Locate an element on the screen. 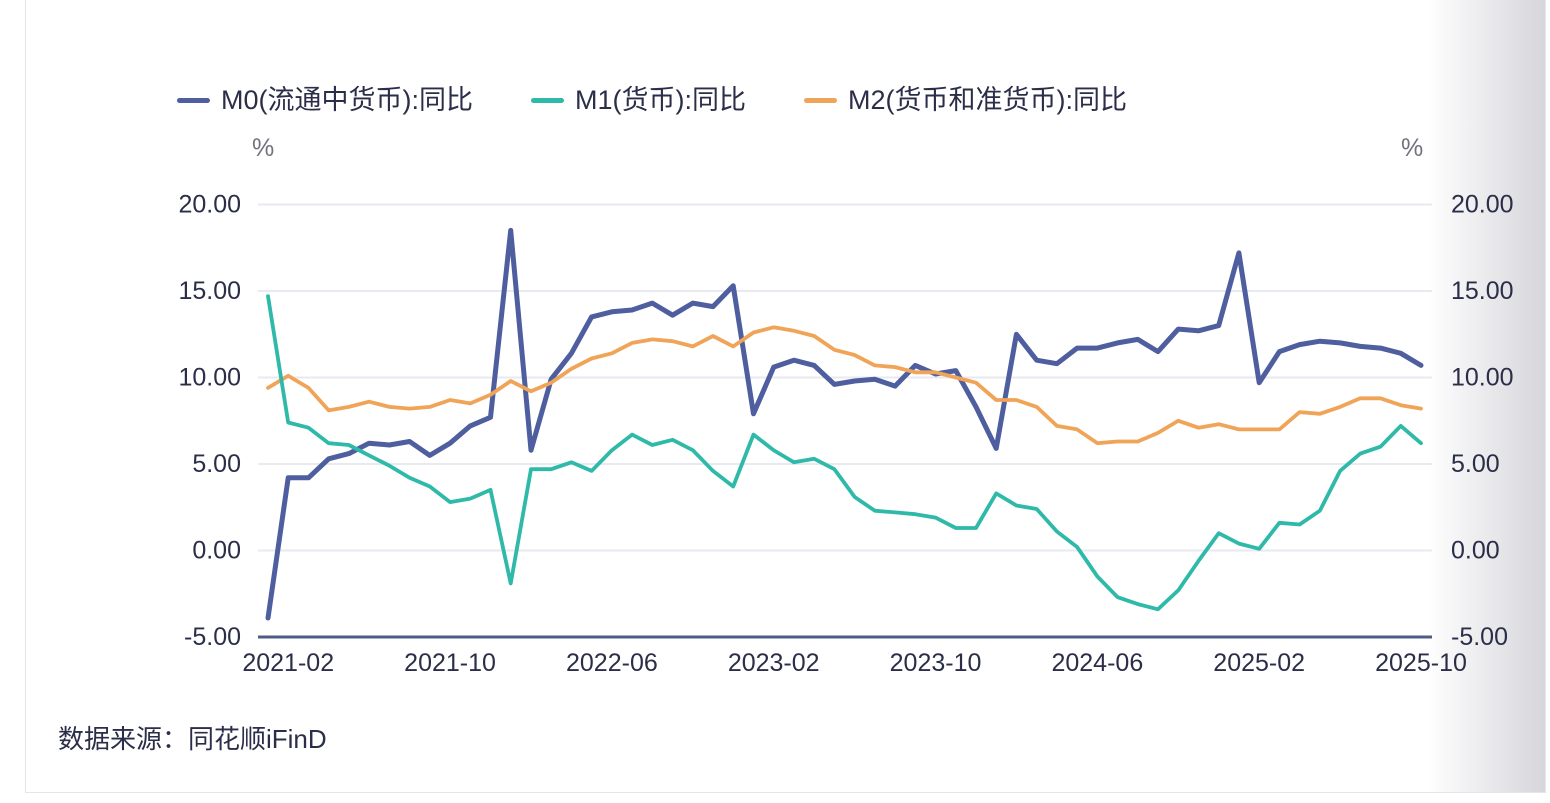  legend-item-1: M1(货币):同比 is located at coordinates (638, 100).